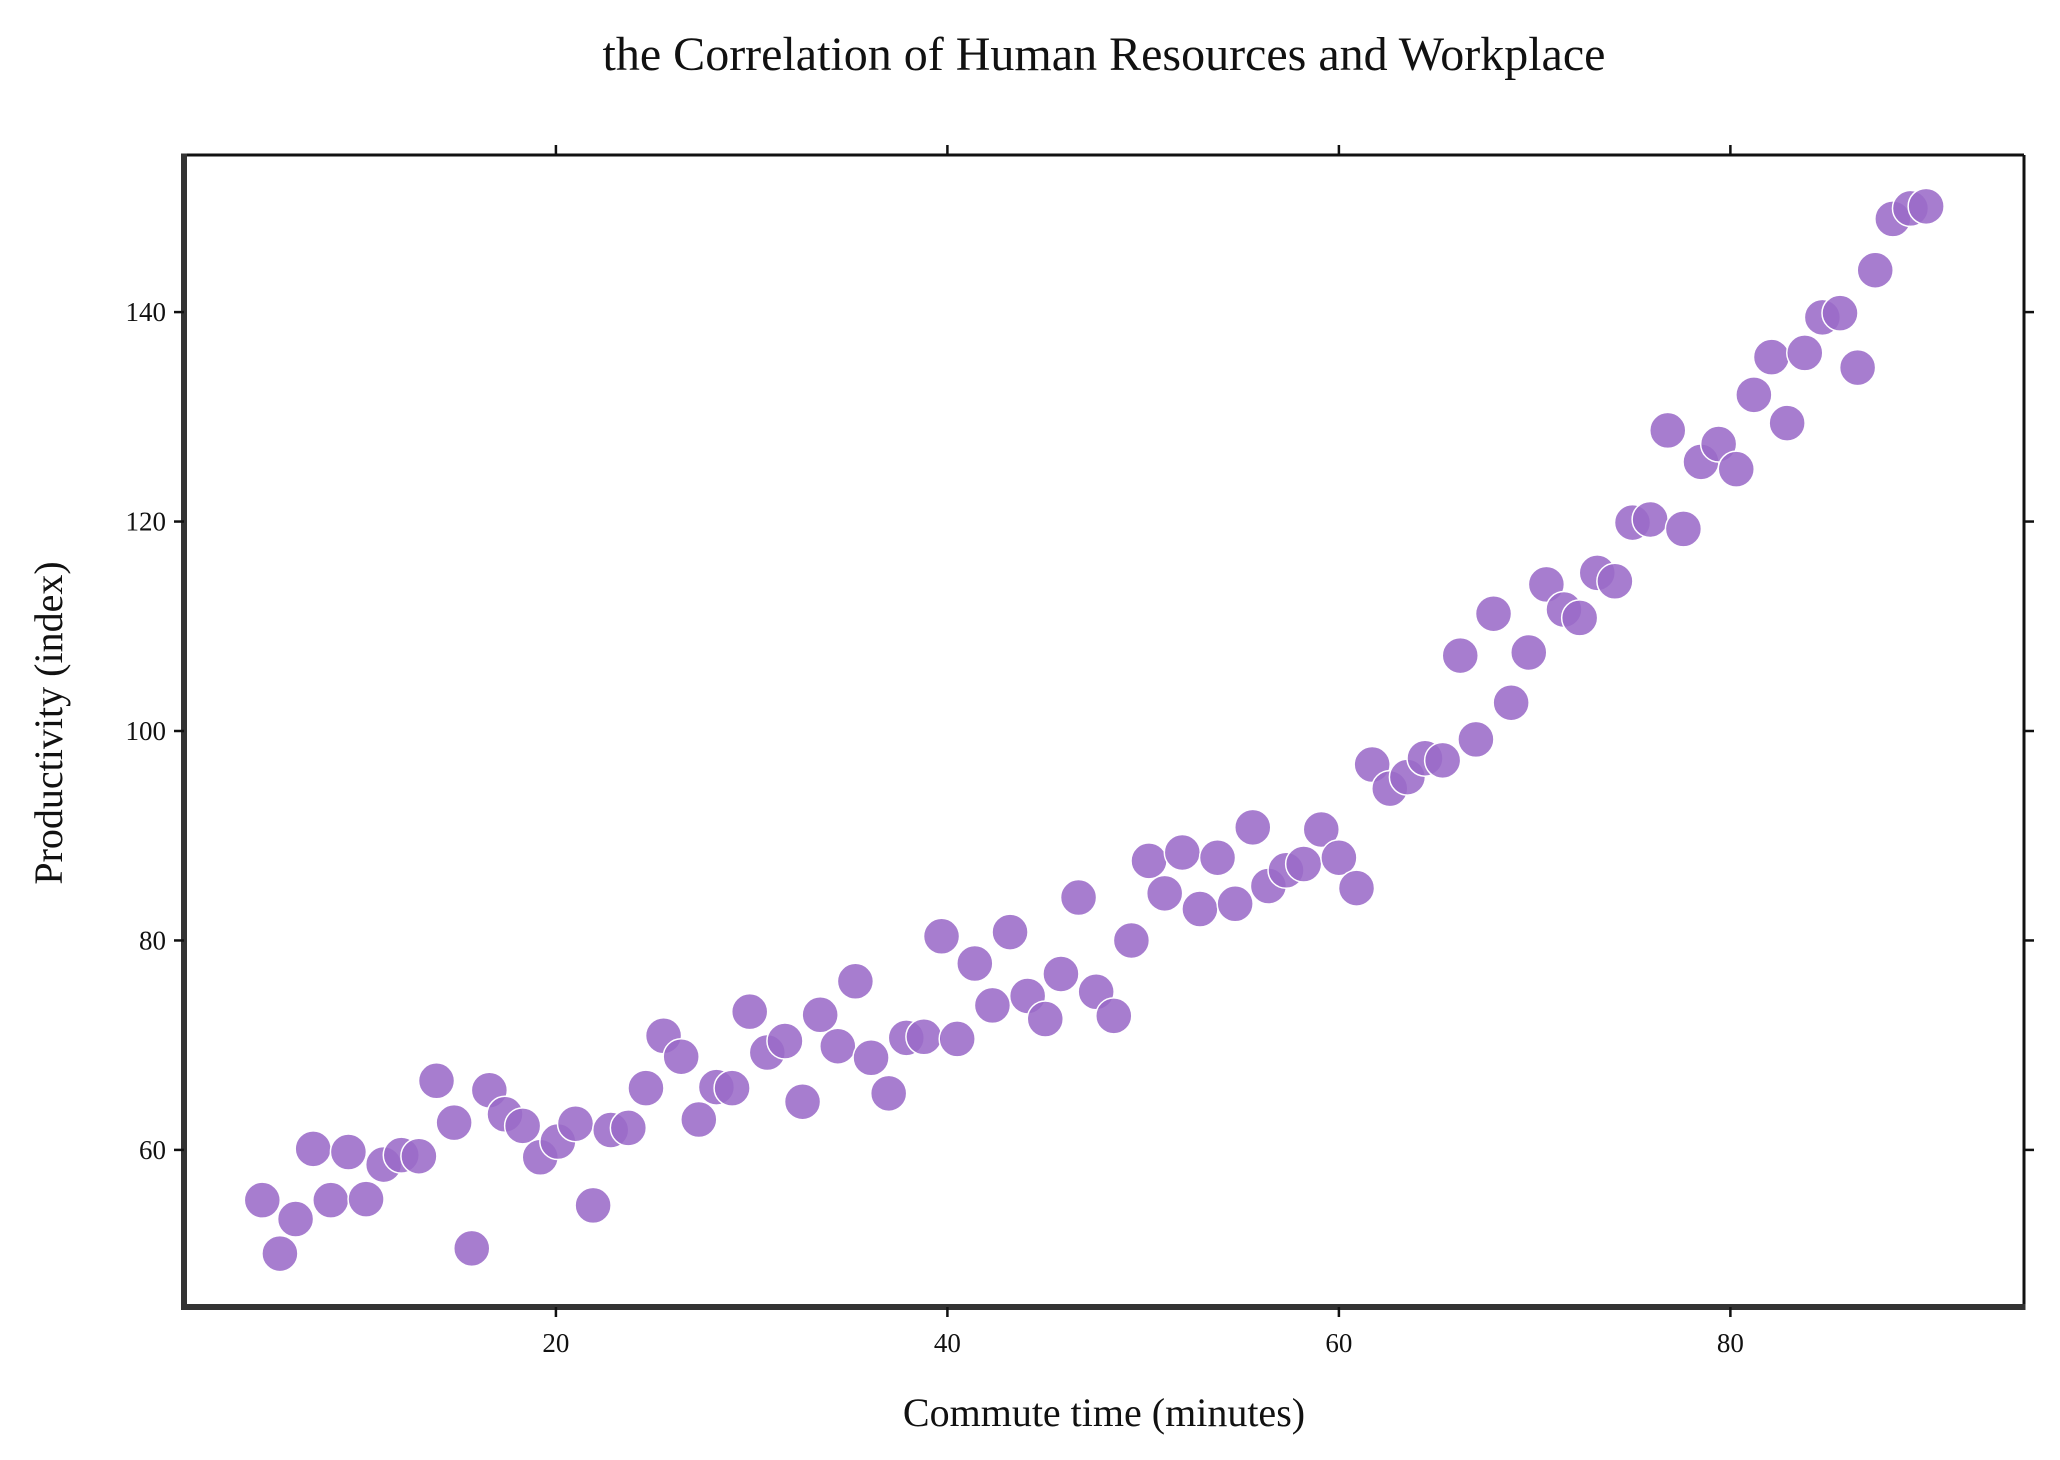 The height and width of the screenshot is (1460, 2060). I want to click on y-tick-label-120: 120, so click(146, 522).